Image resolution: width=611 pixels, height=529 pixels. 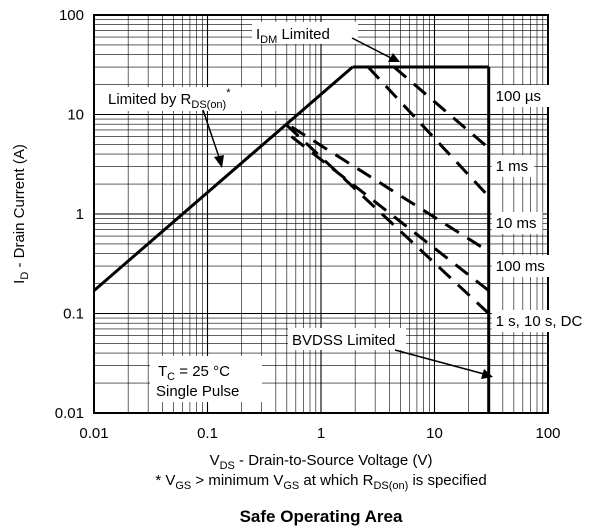 I want to click on bvdss-arrow, so click(x=439, y=362).